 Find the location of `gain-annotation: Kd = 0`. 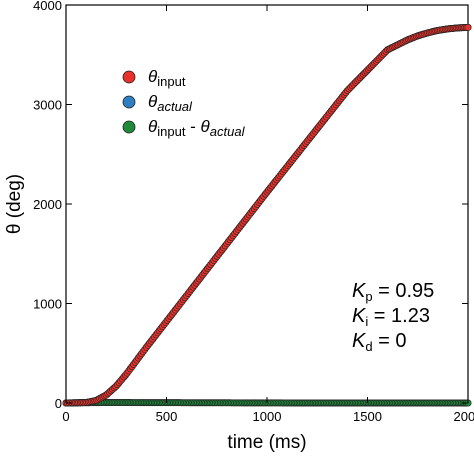

gain-annotation: Kd = 0 is located at coordinates (379, 342).